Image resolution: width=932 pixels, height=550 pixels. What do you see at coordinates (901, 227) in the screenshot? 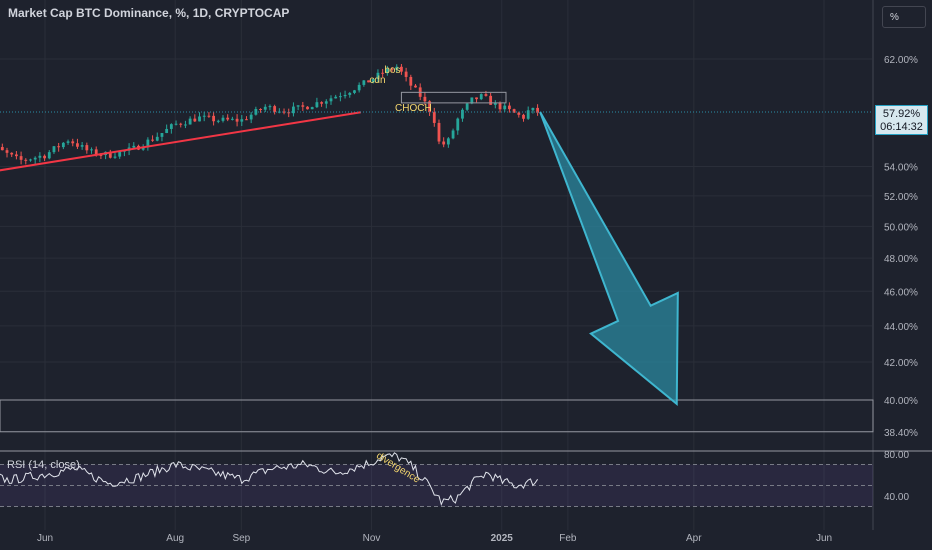
I see `price-tick-label: 50.00%` at bounding box center [901, 227].